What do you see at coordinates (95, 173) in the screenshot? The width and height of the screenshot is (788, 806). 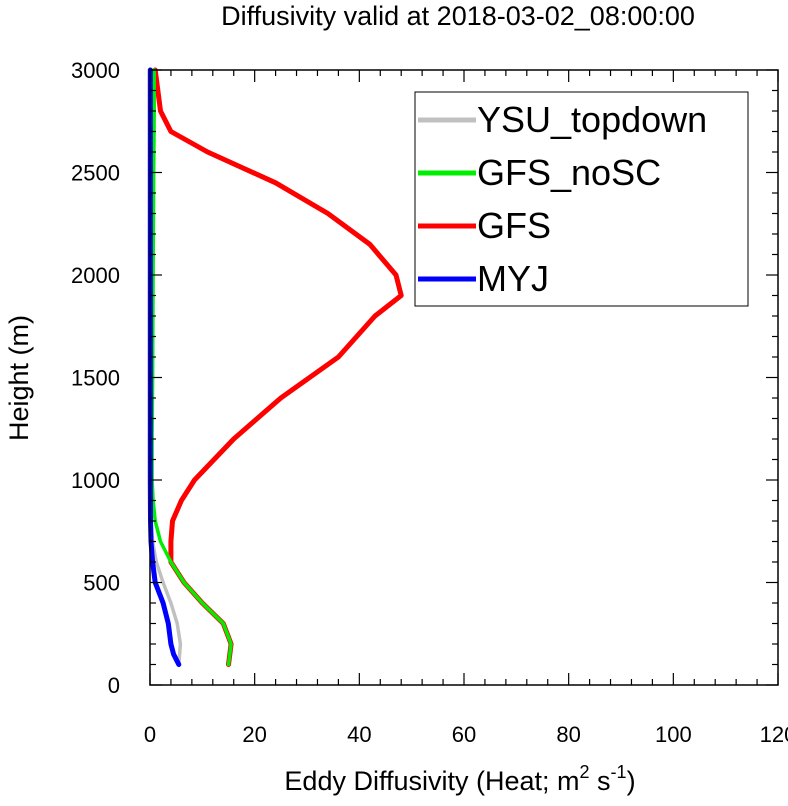 I see `y-tick-label: 2500` at bounding box center [95, 173].